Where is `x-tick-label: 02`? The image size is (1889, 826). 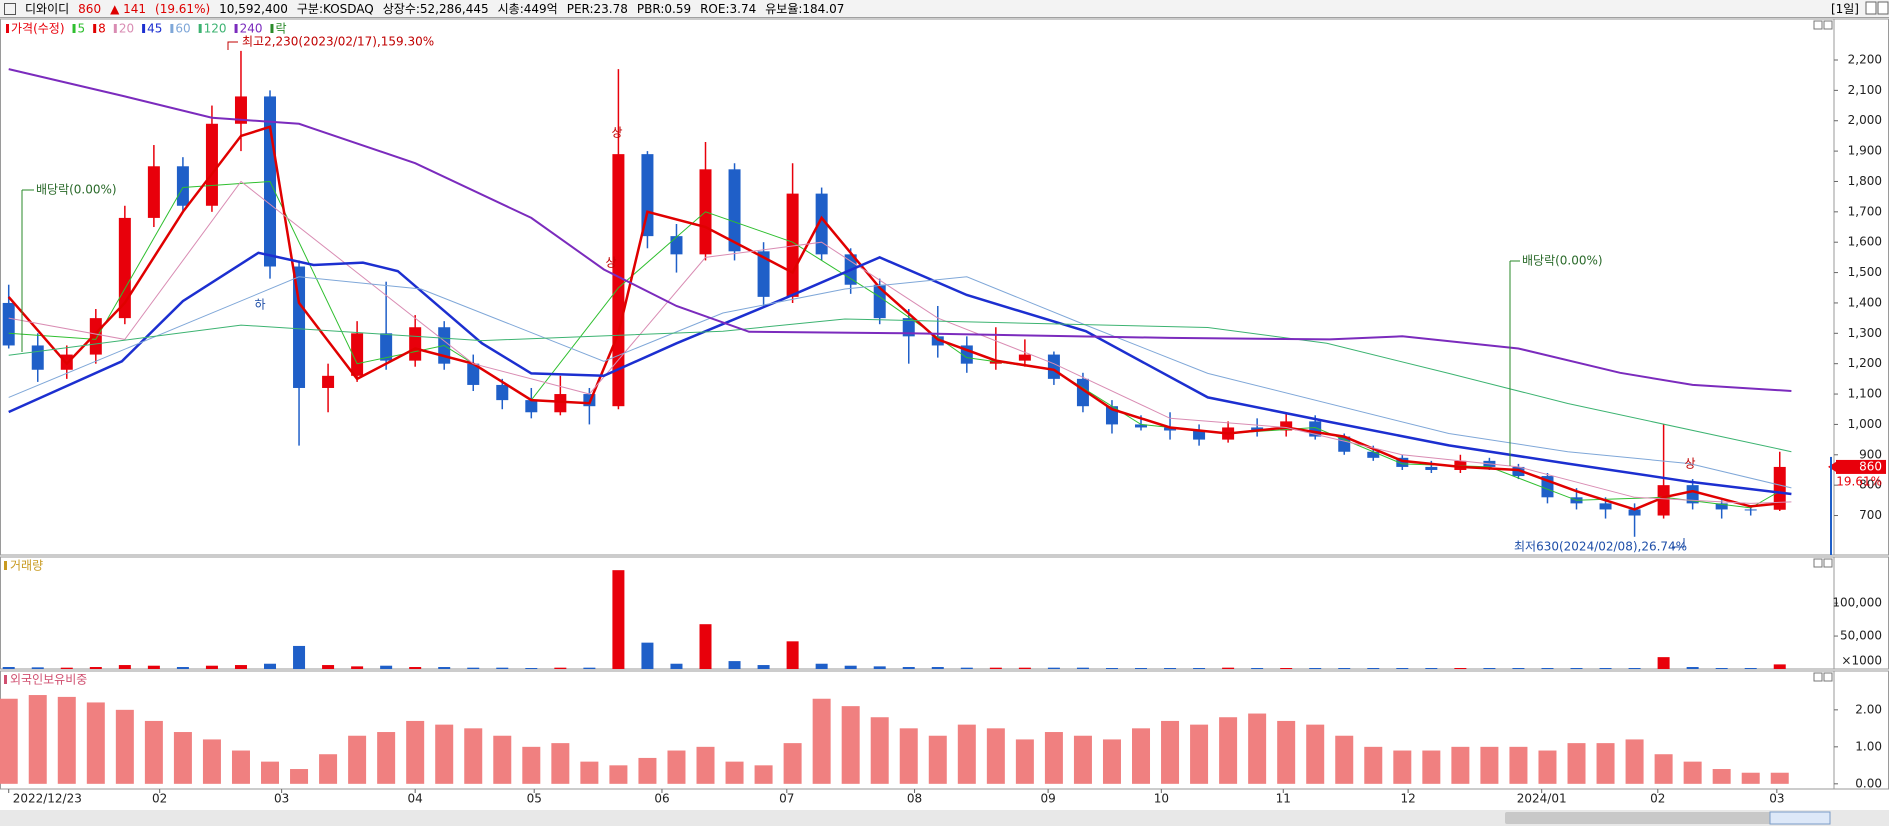
x-tick-label: 02 is located at coordinates (159, 799).